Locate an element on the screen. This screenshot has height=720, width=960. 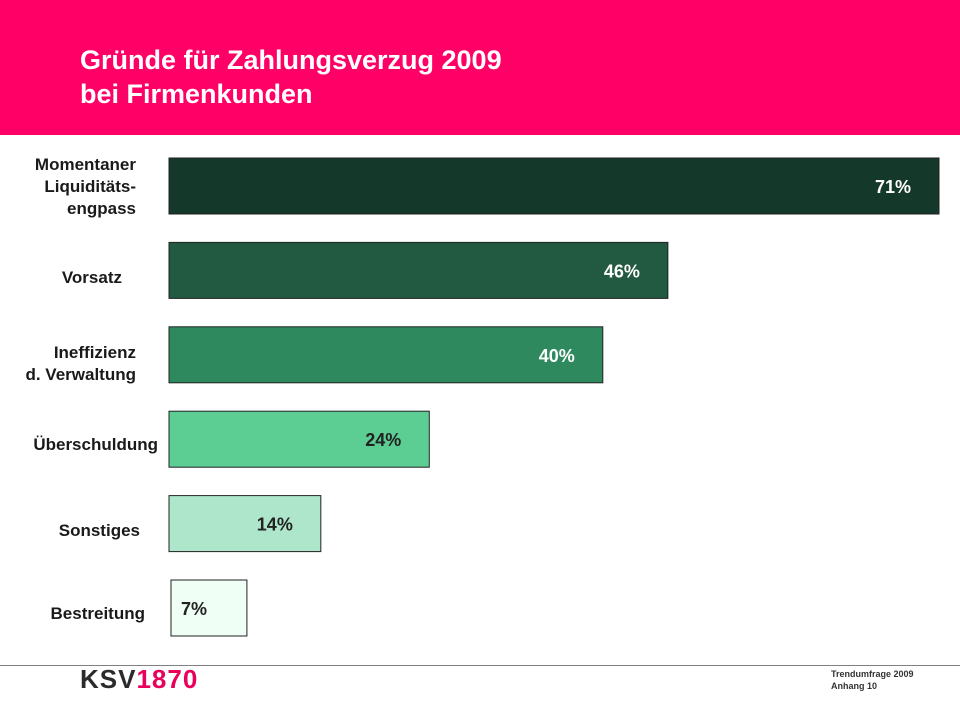
title-line-2: bei Firmenkunden is located at coordinates (196, 94).